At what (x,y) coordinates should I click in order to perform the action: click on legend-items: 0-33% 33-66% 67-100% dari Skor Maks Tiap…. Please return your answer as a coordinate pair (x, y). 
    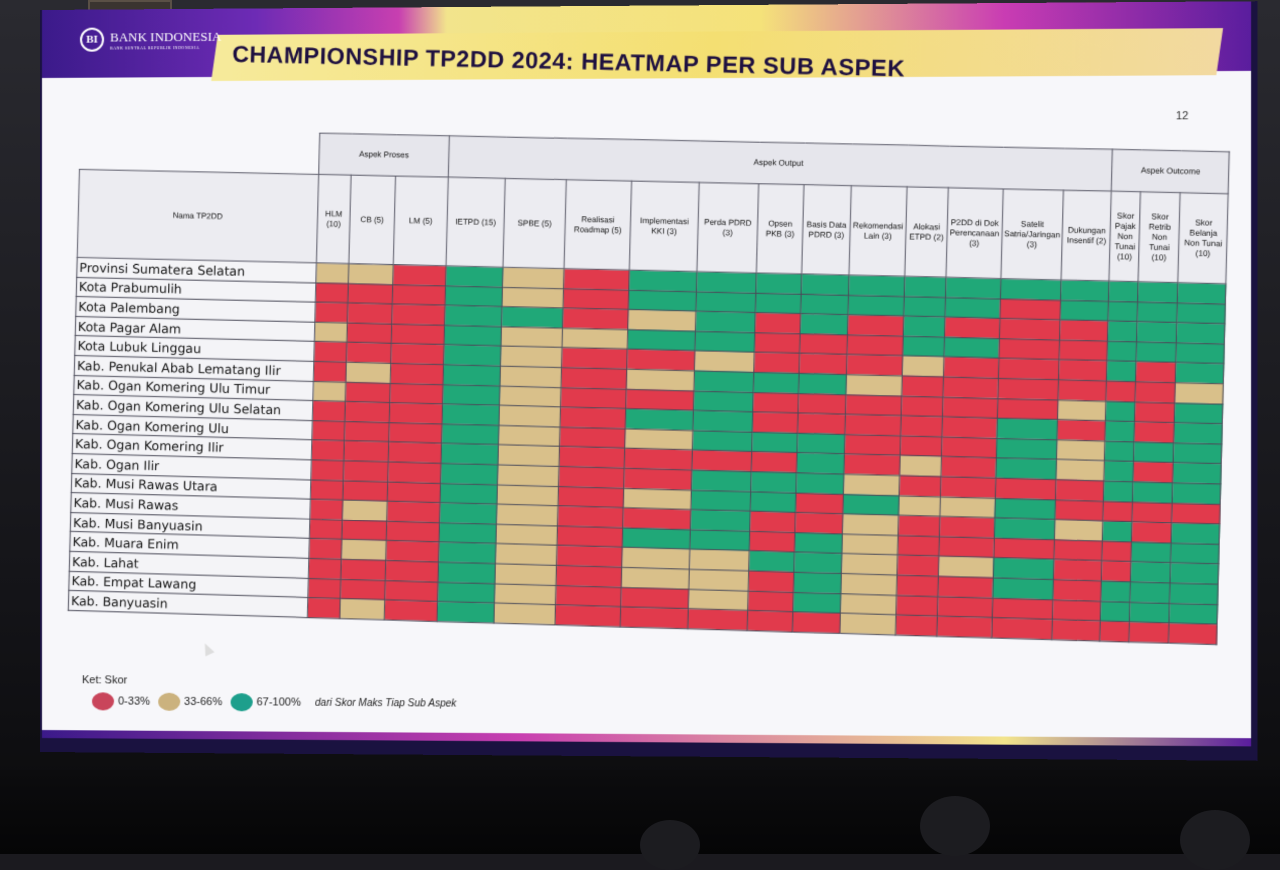
    Looking at the image, I should click on (274, 702).